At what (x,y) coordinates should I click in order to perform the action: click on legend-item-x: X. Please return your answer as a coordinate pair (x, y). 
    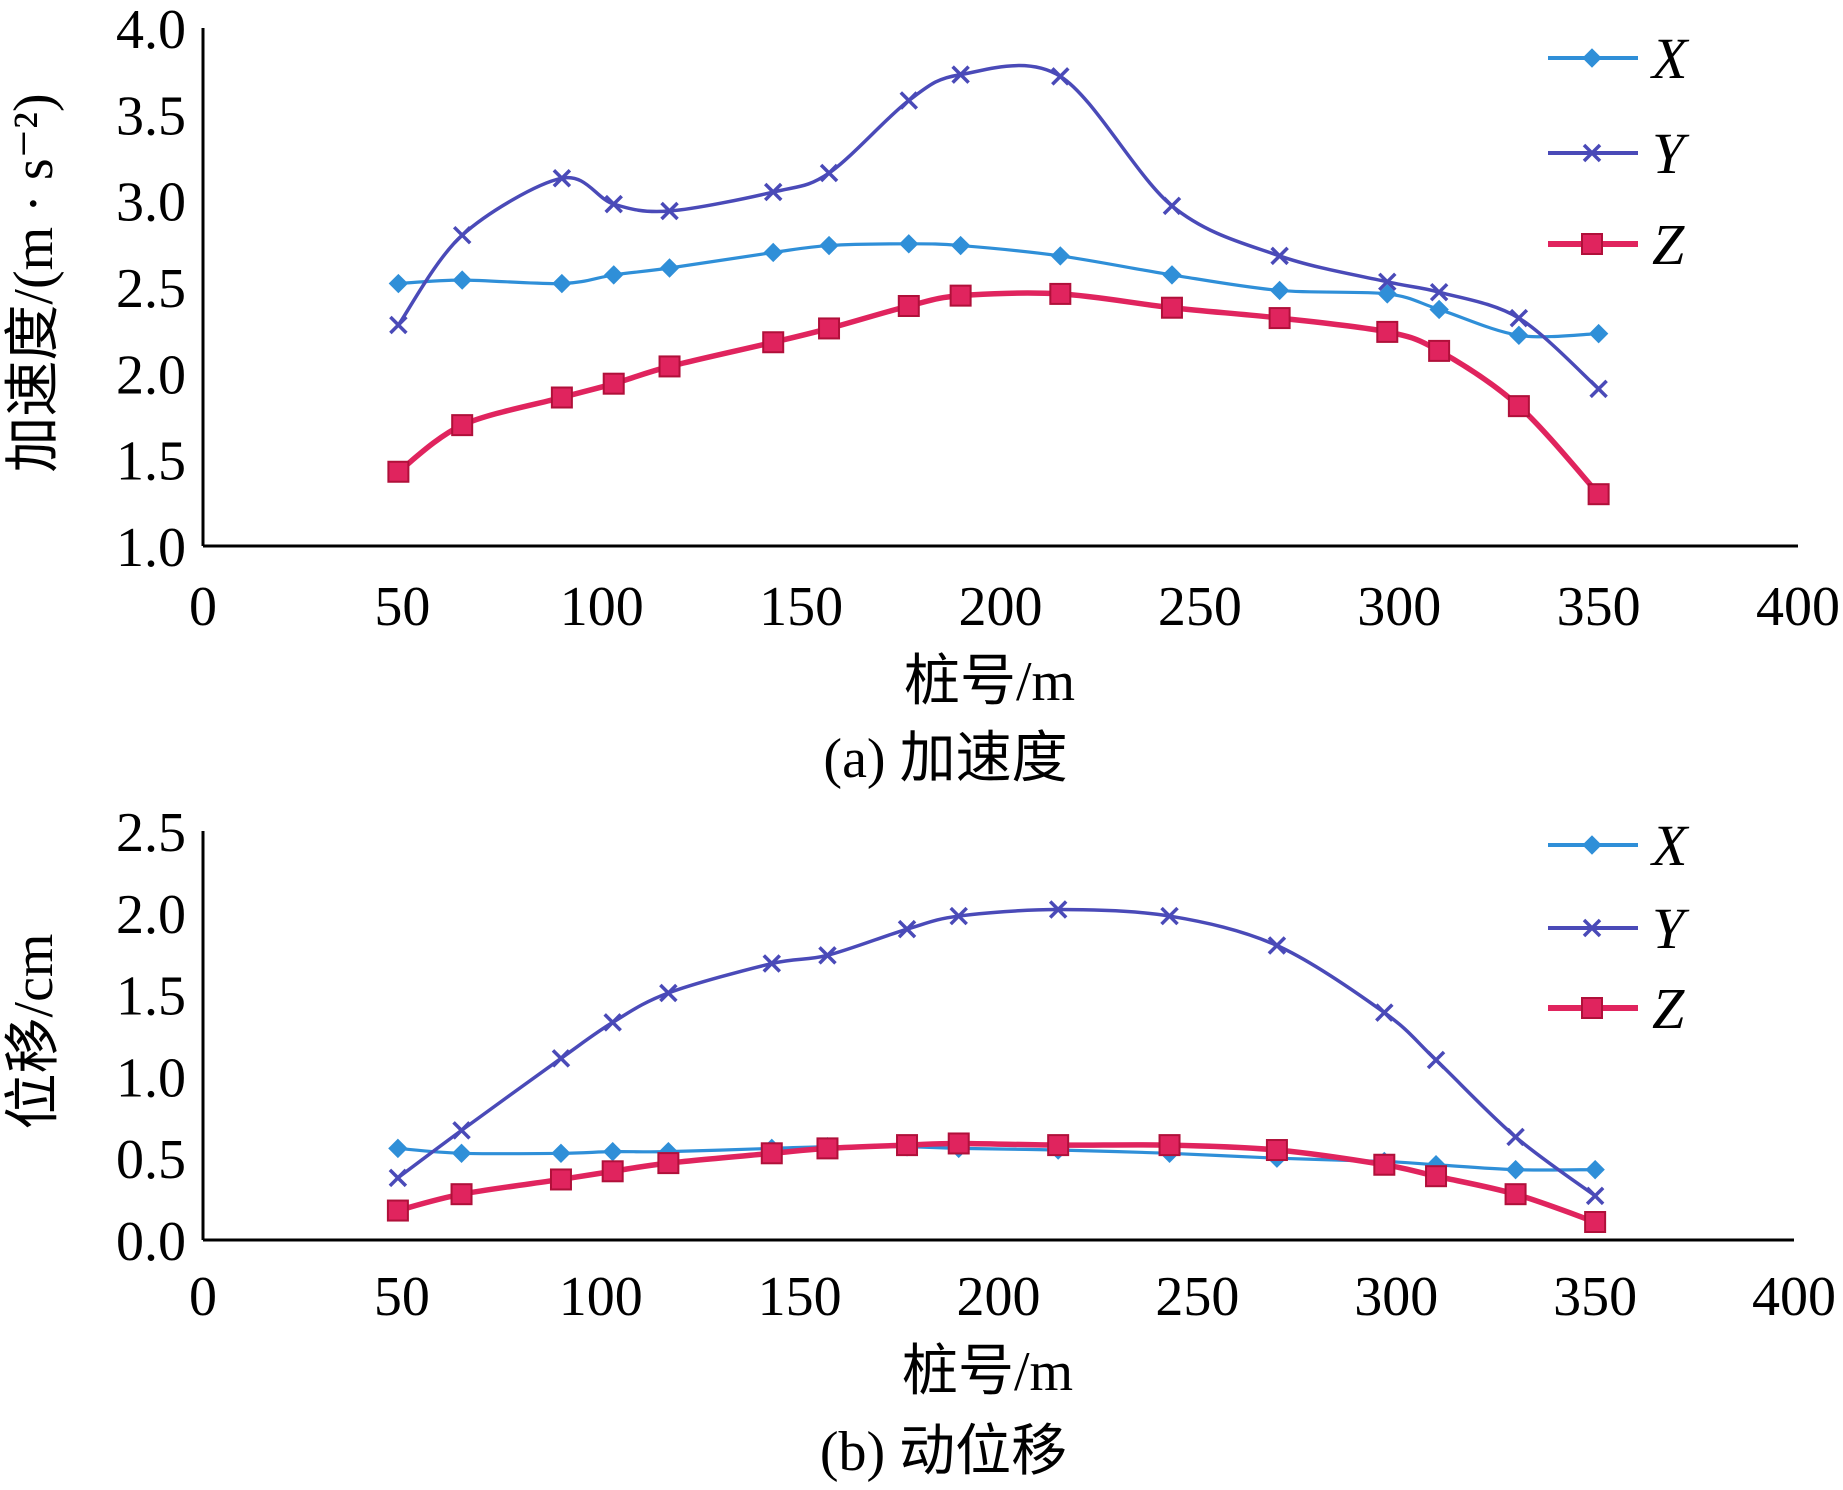
    Looking at the image, I should click on (1619, 845).